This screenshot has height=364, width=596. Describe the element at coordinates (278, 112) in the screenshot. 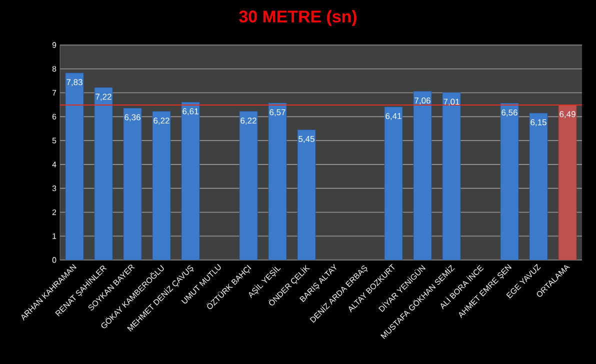

I see `data-label: 6,57` at that location.